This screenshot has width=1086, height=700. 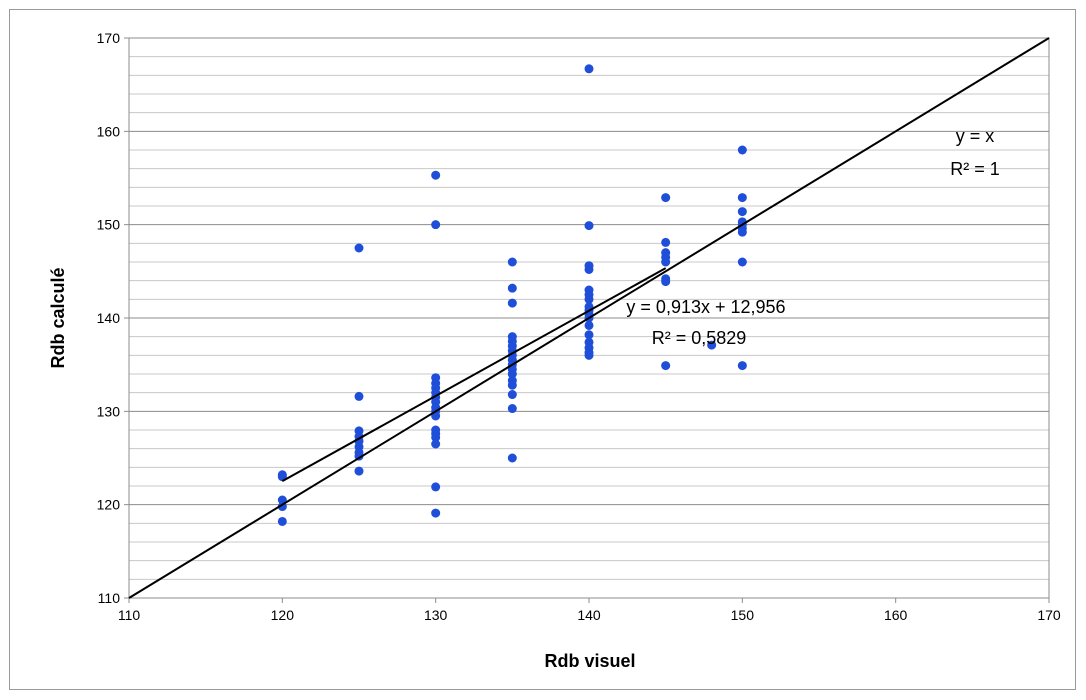 I want to click on x-tick-label: 140, so click(x=589, y=615).